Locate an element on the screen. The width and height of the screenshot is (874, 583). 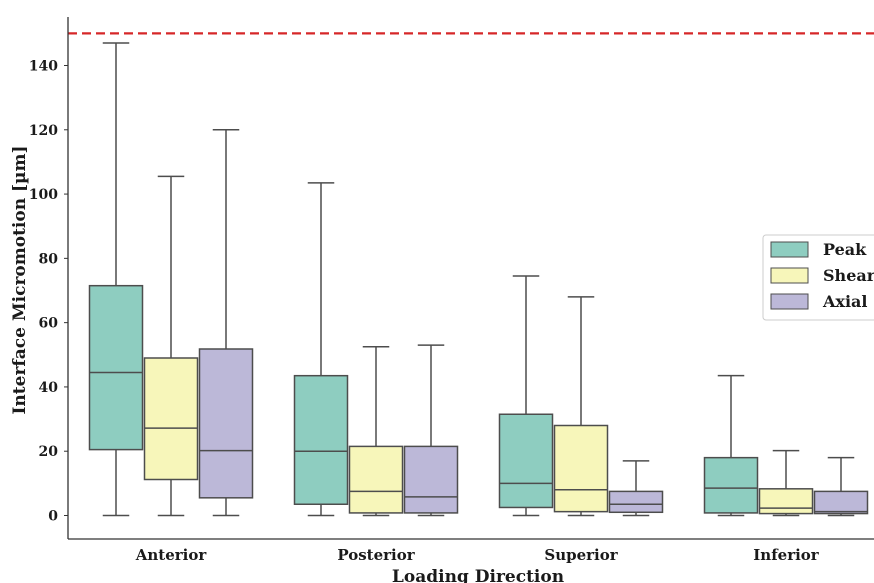
box-shear-superior is located at coordinates (581, 406).